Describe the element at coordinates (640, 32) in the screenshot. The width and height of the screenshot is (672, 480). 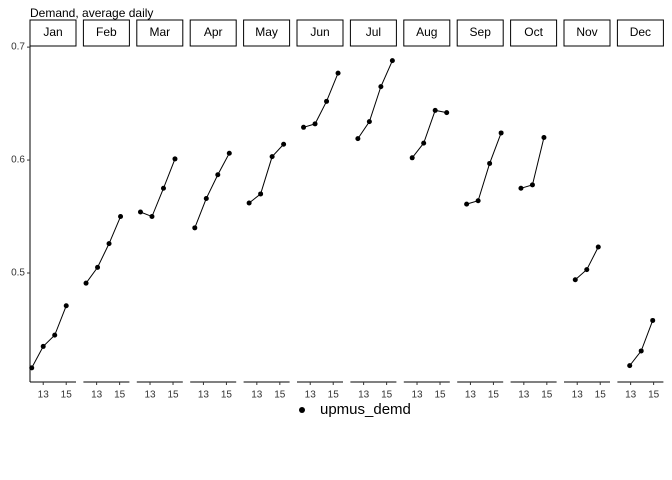
I see `strip-label: Dec` at that location.